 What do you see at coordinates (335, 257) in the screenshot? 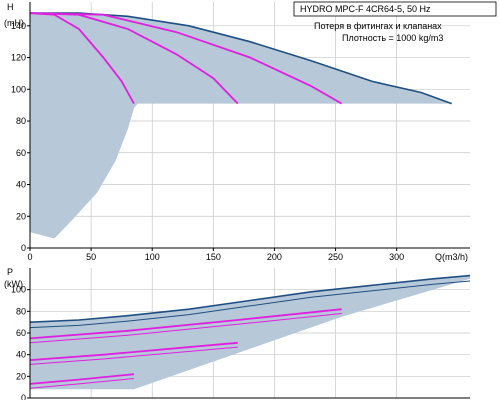
I see `head-x-tick-label: 250` at bounding box center [335, 257].